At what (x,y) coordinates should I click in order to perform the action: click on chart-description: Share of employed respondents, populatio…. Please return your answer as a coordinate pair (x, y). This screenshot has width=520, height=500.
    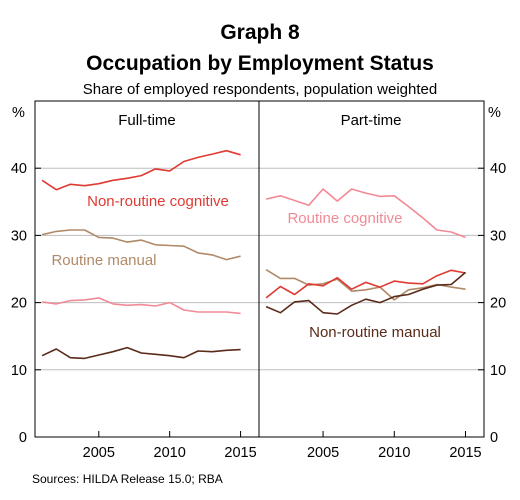
    Looking at the image, I should click on (260, 89).